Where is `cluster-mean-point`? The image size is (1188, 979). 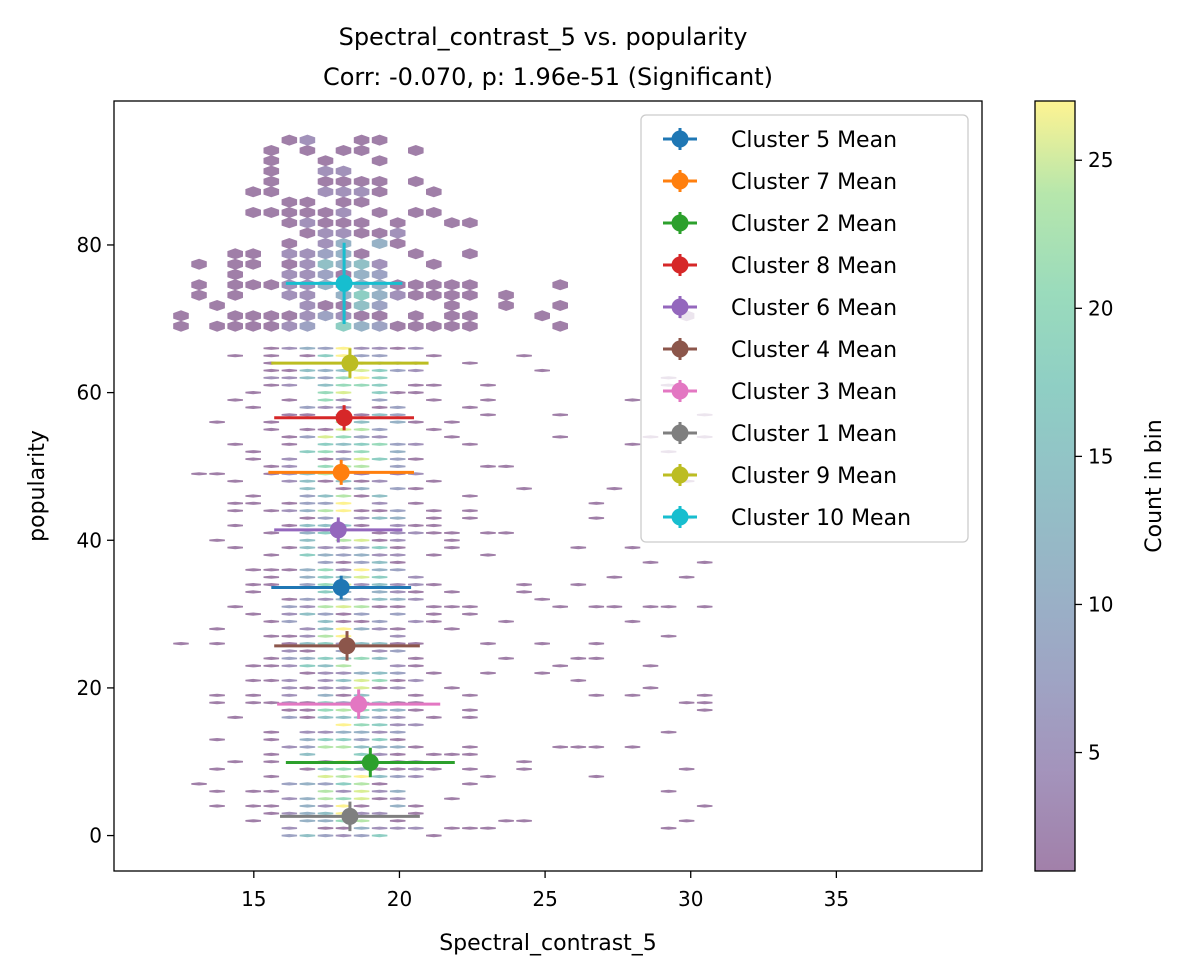 cluster-mean-point is located at coordinates (338, 530).